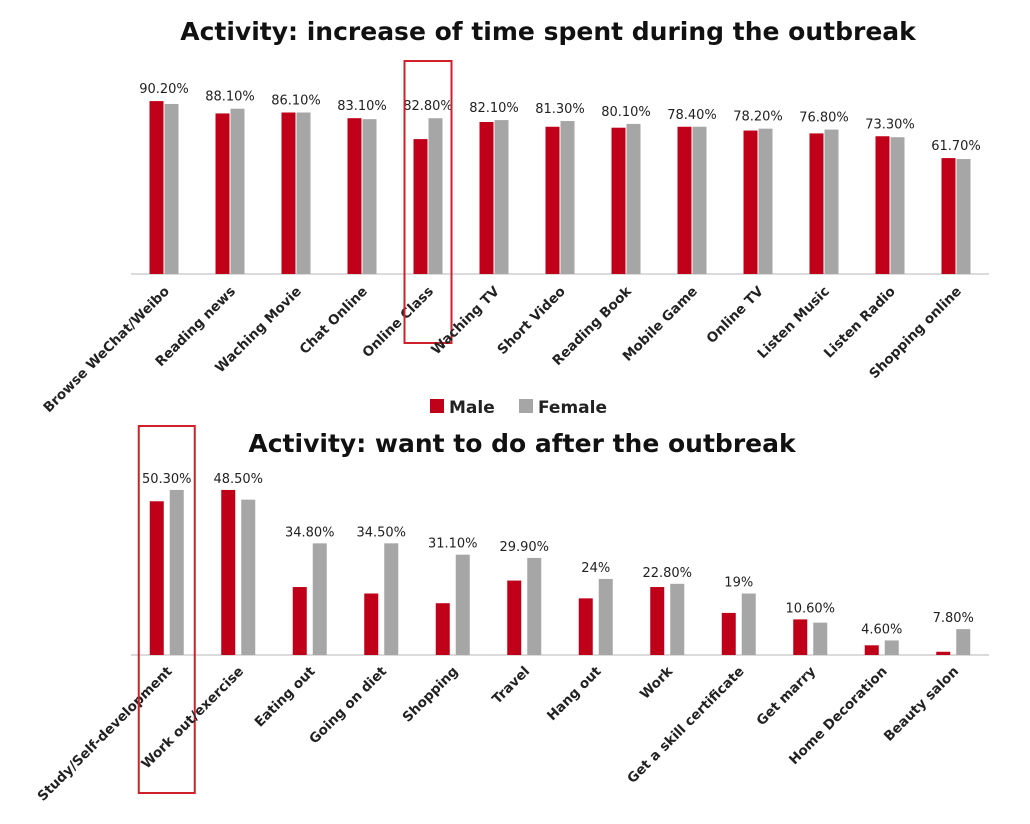 The image size is (1030, 824). Describe the element at coordinates (106, 350) in the screenshot. I see `category-label-browse-wechat-weibo: Browse WeChat/Weibo` at that location.